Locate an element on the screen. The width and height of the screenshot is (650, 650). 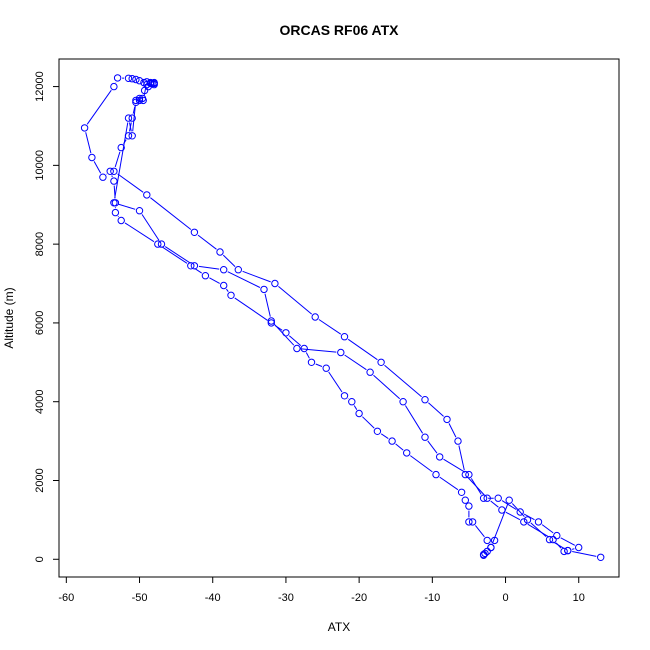
x-tick-label: -30 is located at coordinates (286, 598).